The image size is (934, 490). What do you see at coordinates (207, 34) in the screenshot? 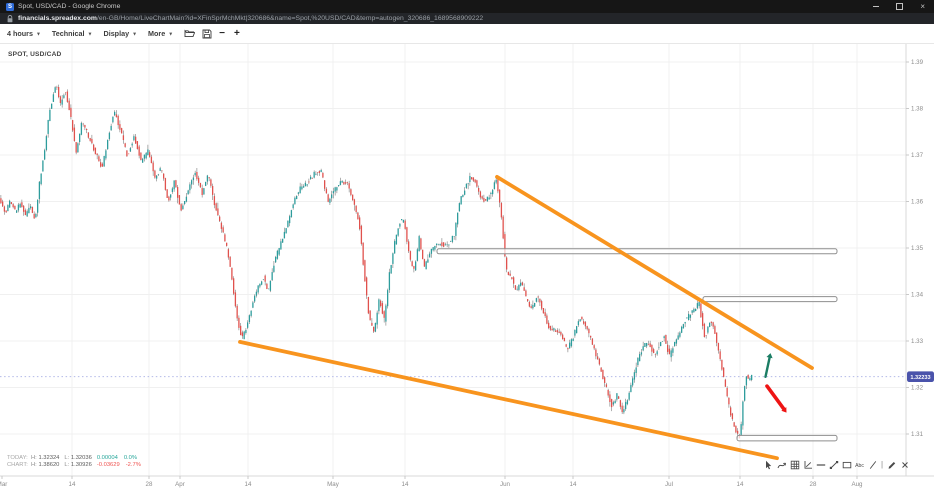
I see `save-icon` at bounding box center [207, 34].